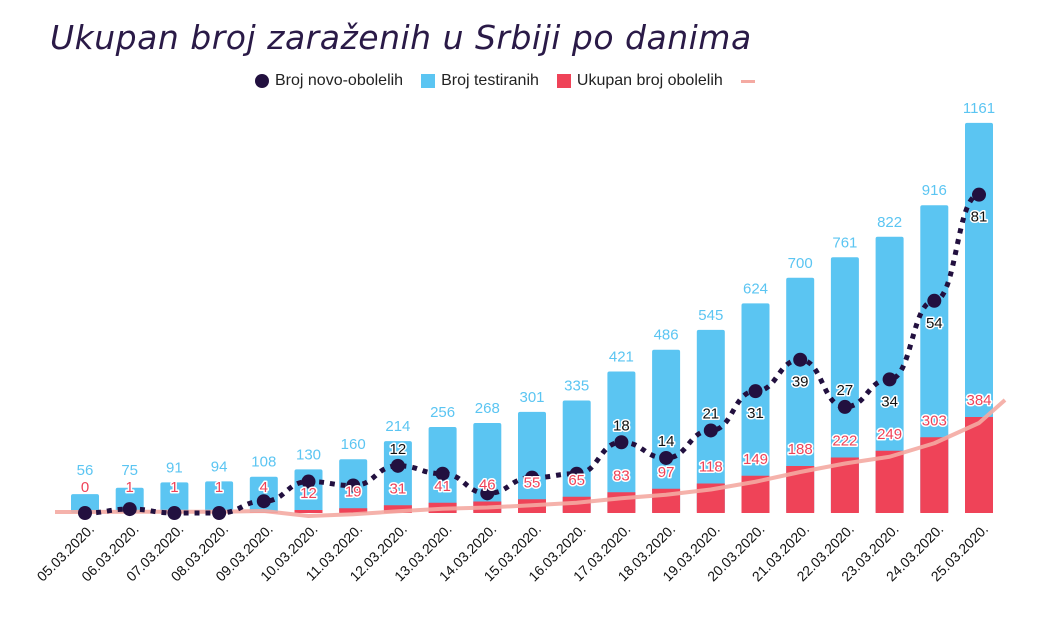  I want to click on data-label-tested: 268, so click(487, 408).